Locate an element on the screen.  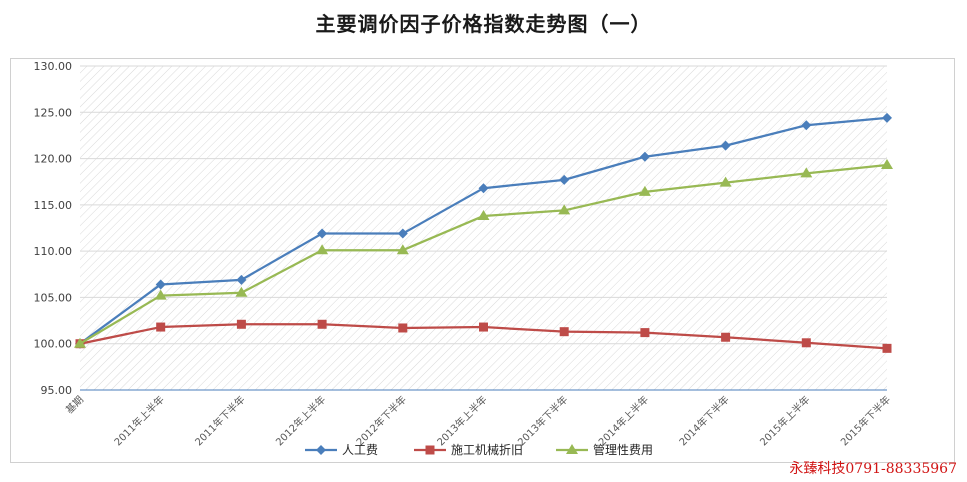
x-tick-label: 2013年上半年 is located at coordinates (461, 420).